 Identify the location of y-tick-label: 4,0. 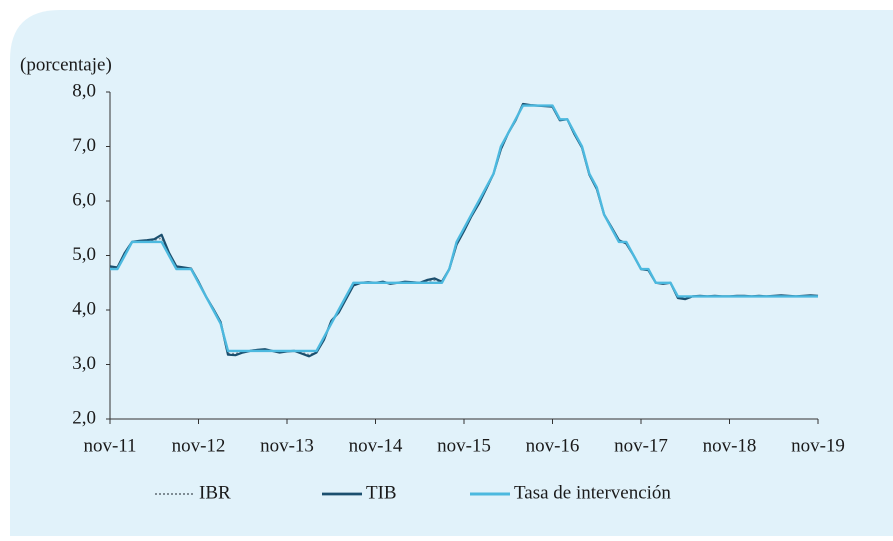
(84, 308).